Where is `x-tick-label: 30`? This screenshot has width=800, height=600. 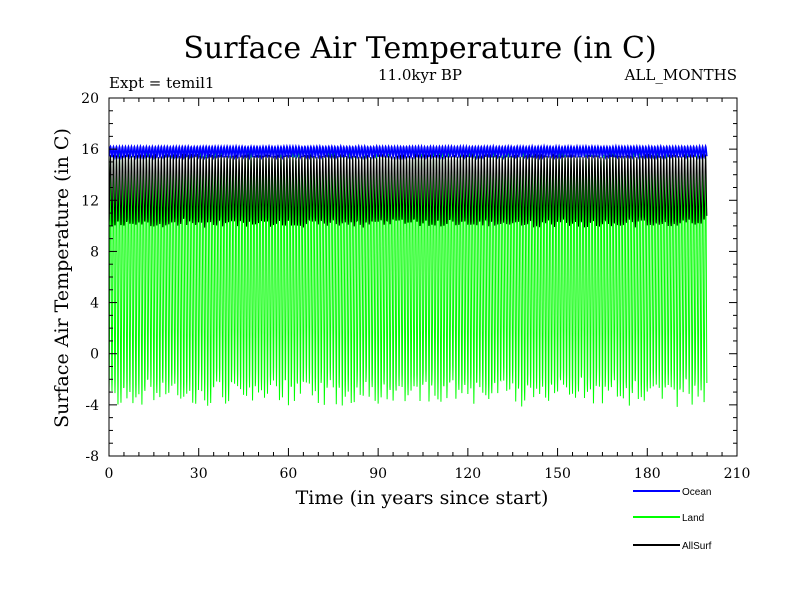
x-tick-label: 30 is located at coordinates (199, 474).